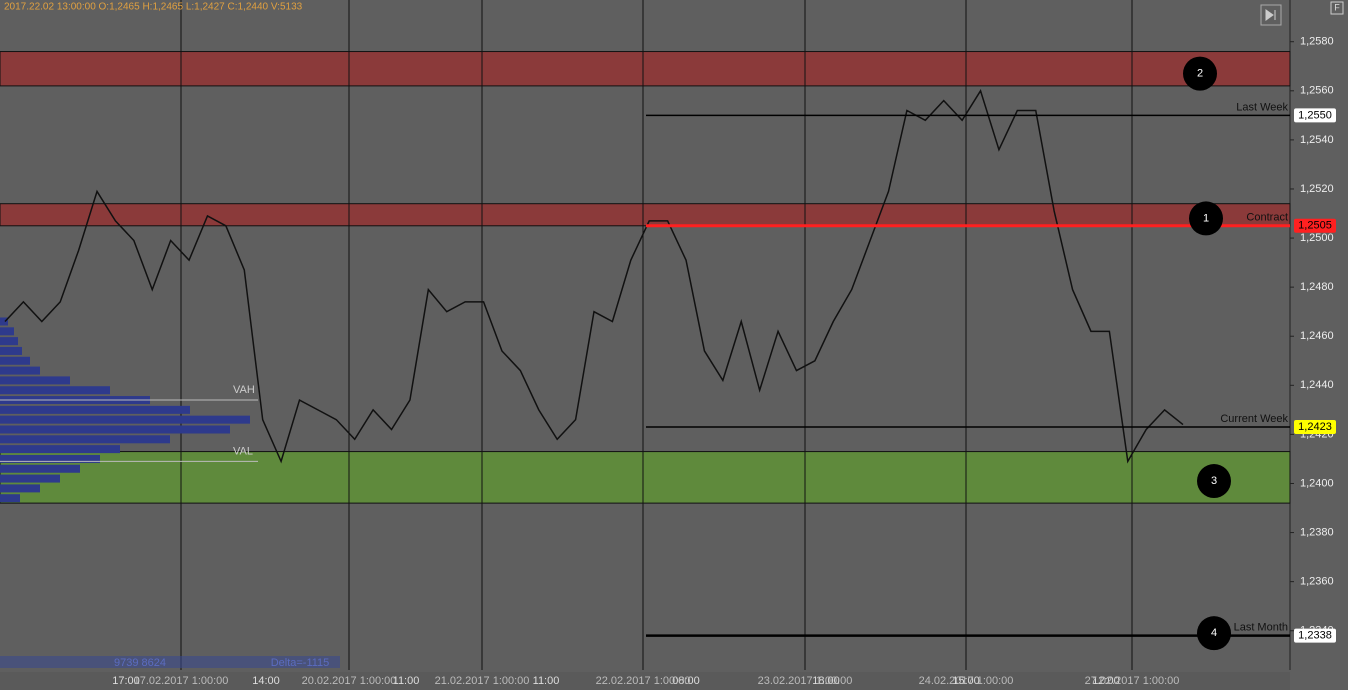 The image size is (1348, 690). What do you see at coordinates (1317, 483) in the screenshot?
I see `y-tick-label: 1,2400` at bounding box center [1317, 483].